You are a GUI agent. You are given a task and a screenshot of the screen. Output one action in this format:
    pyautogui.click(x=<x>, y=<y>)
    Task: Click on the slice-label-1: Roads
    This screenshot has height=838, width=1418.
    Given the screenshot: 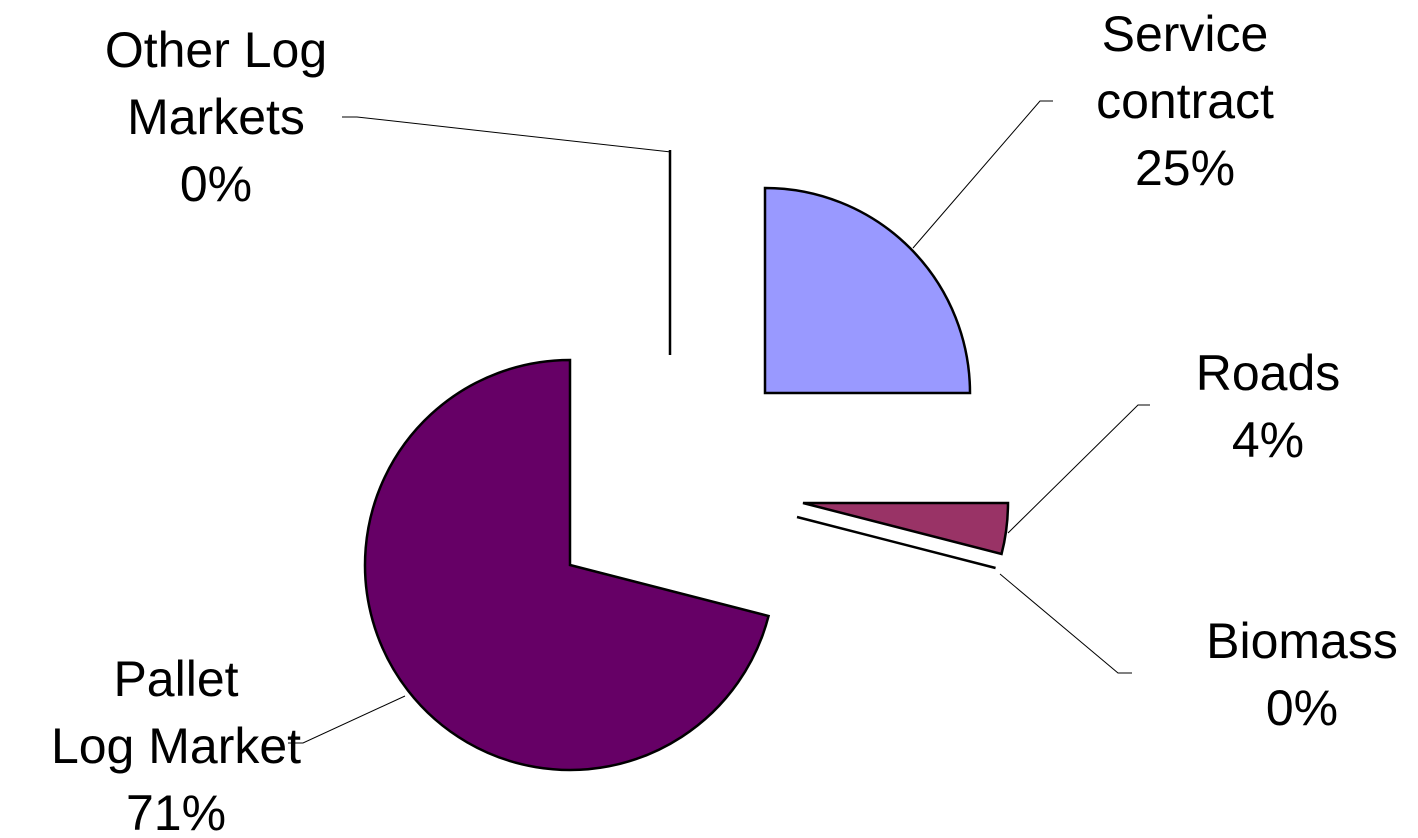 What is the action you would take?
    pyautogui.click(x=1268, y=373)
    